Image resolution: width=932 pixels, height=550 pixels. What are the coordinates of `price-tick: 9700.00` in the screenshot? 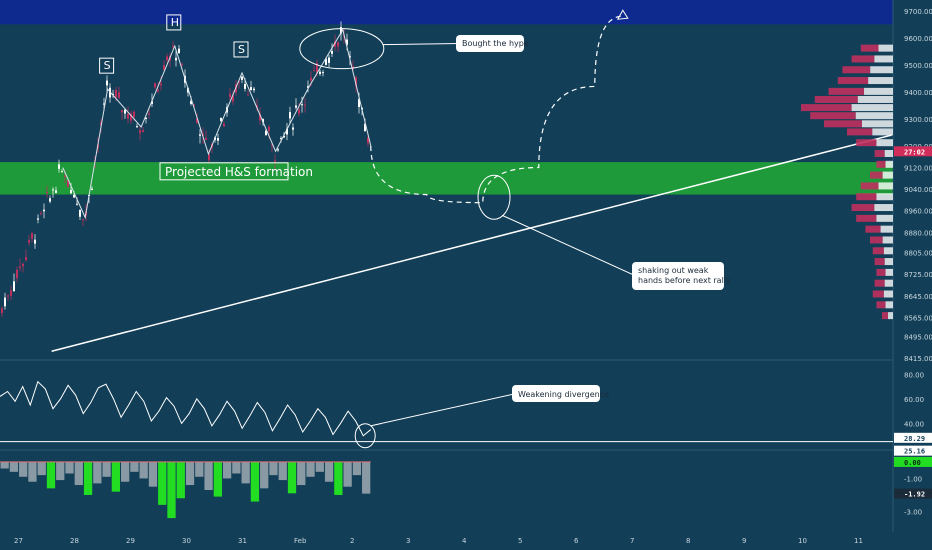 It's located at (918, 12).